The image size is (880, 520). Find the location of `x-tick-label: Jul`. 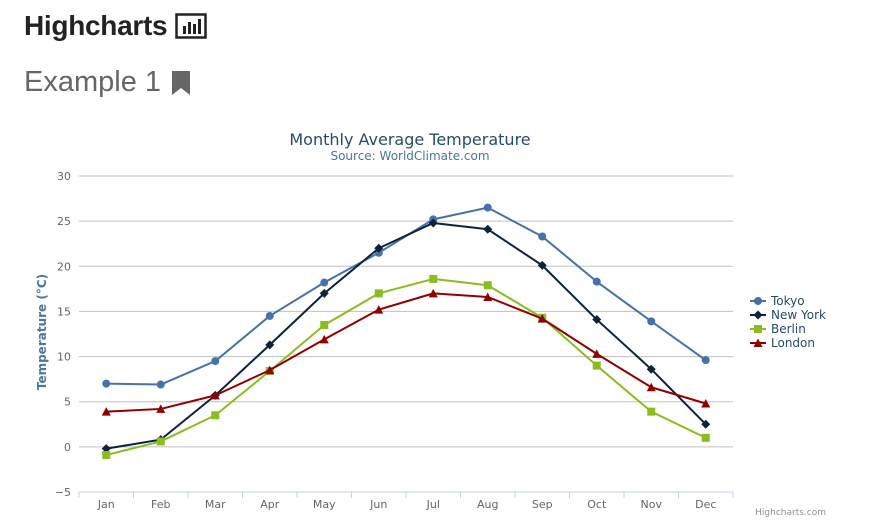

x-tick-label: Jul is located at coordinates (433, 504).